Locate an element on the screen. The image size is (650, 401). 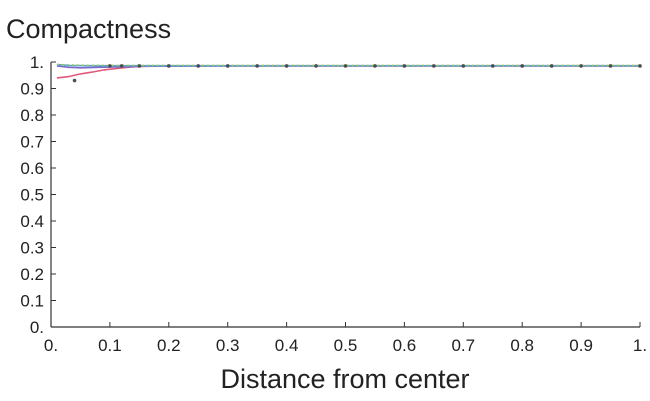
y-tick-label: 0.4 is located at coordinates (32, 221).